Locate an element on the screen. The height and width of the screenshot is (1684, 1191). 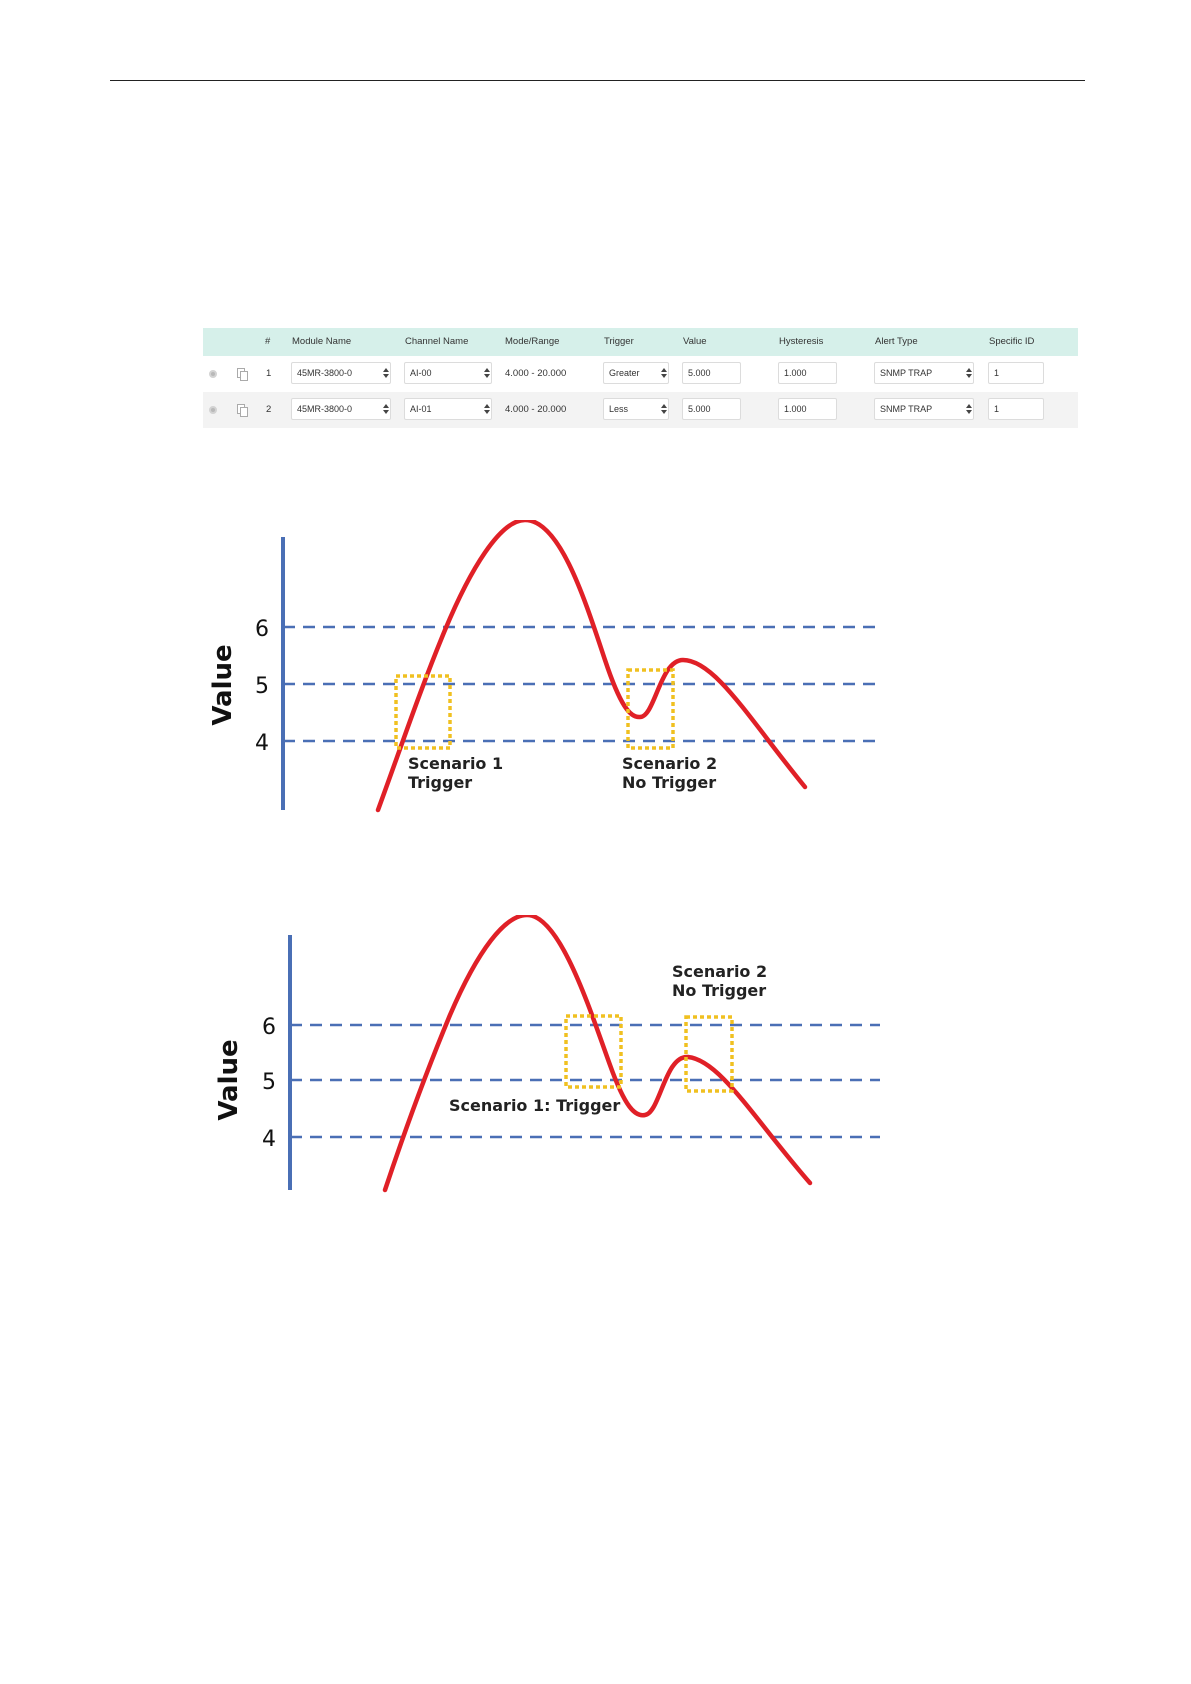
page-header-rule is located at coordinates (597, 80).